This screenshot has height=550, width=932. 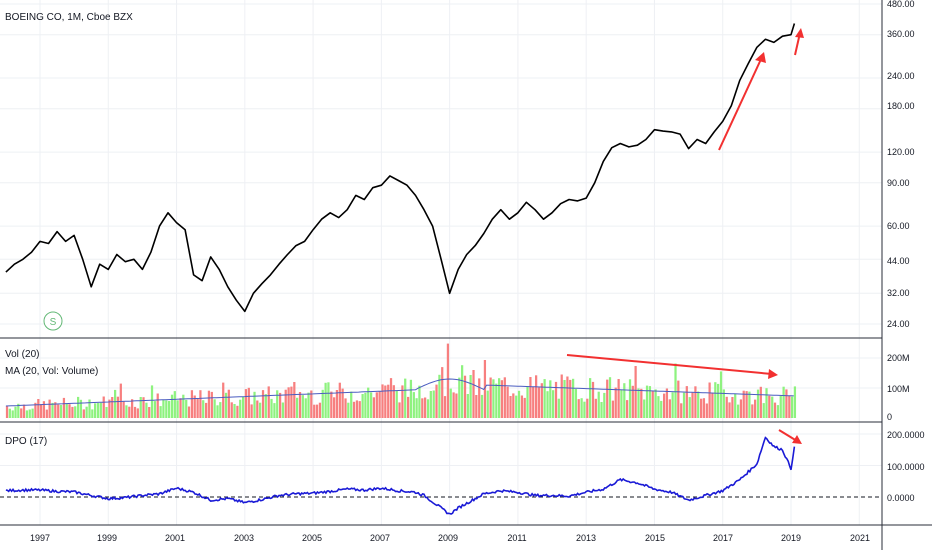 What do you see at coordinates (69, 17) in the screenshot?
I see `symbol-title: BOEING CO, 1M, Cboe BZX` at bounding box center [69, 17].